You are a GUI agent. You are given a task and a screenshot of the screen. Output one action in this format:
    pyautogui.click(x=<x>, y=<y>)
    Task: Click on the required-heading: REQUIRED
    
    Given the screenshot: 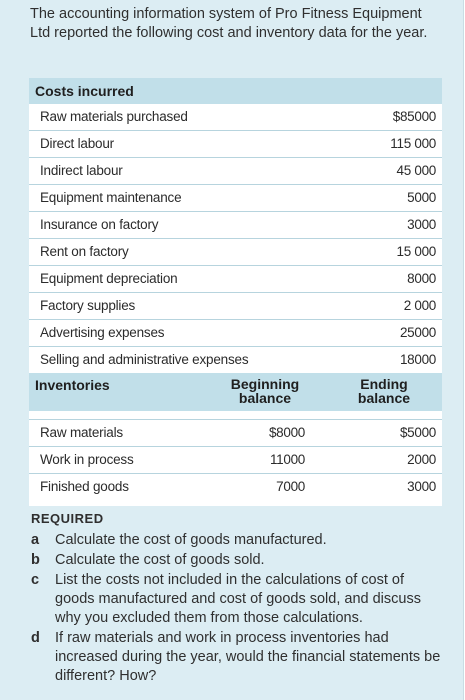 What is the action you would take?
    pyautogui.click(x=67, y=518)
    